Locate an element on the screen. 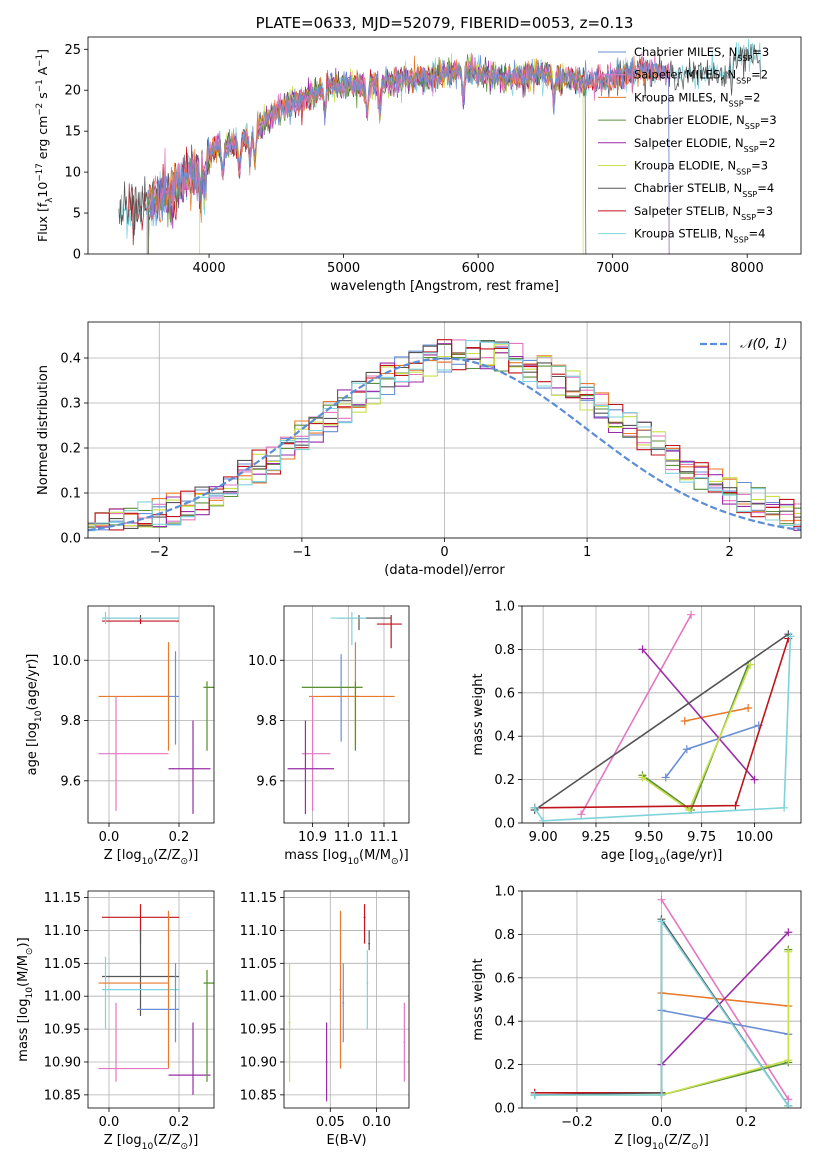  x-axis-label-part: mass [log is located at coordinates (315, 855).